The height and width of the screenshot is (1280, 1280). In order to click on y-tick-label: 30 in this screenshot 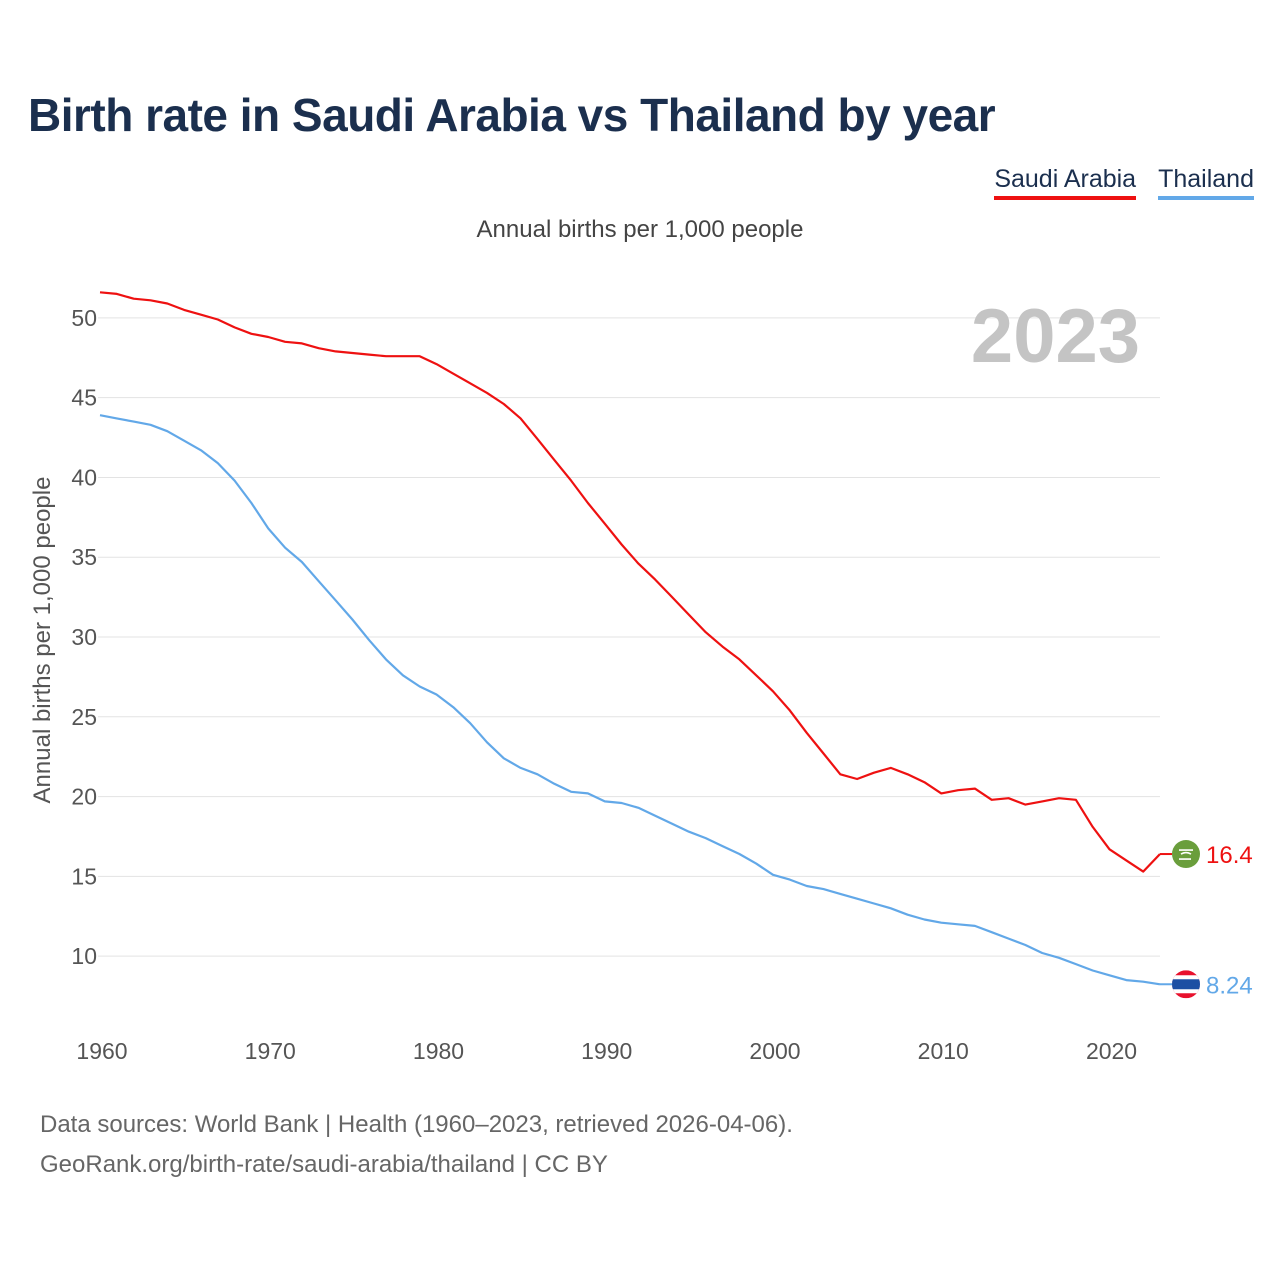, I will do `click(84, 637)`.